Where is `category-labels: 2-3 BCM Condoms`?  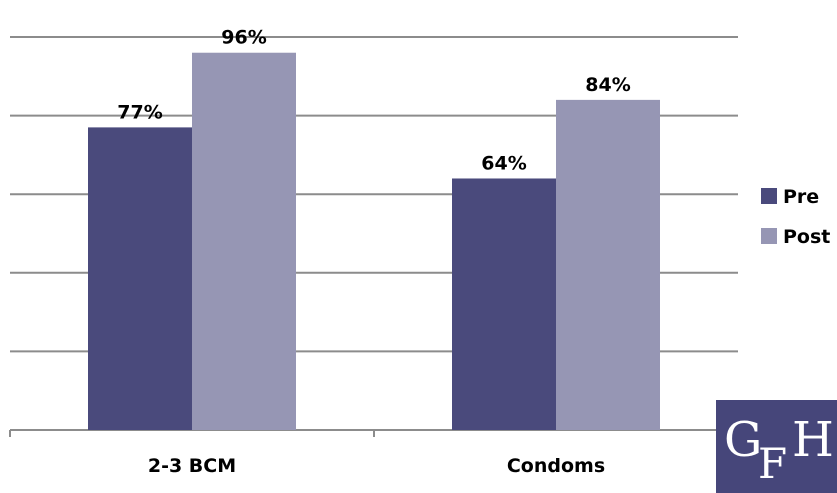
category-labels: 2-3 BCM Condoms is located at coordinates (376, 466).